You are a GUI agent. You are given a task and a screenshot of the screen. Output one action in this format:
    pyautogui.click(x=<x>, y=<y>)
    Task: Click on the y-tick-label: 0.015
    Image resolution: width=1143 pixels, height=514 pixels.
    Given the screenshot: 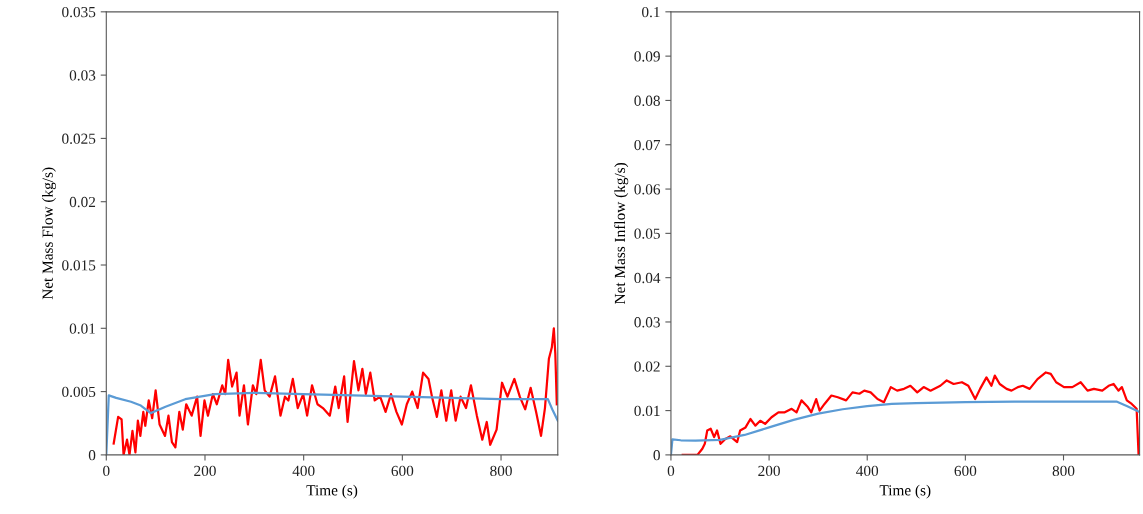 What is the action you would take?
    pyautogui.click(x=79, y=265)
    